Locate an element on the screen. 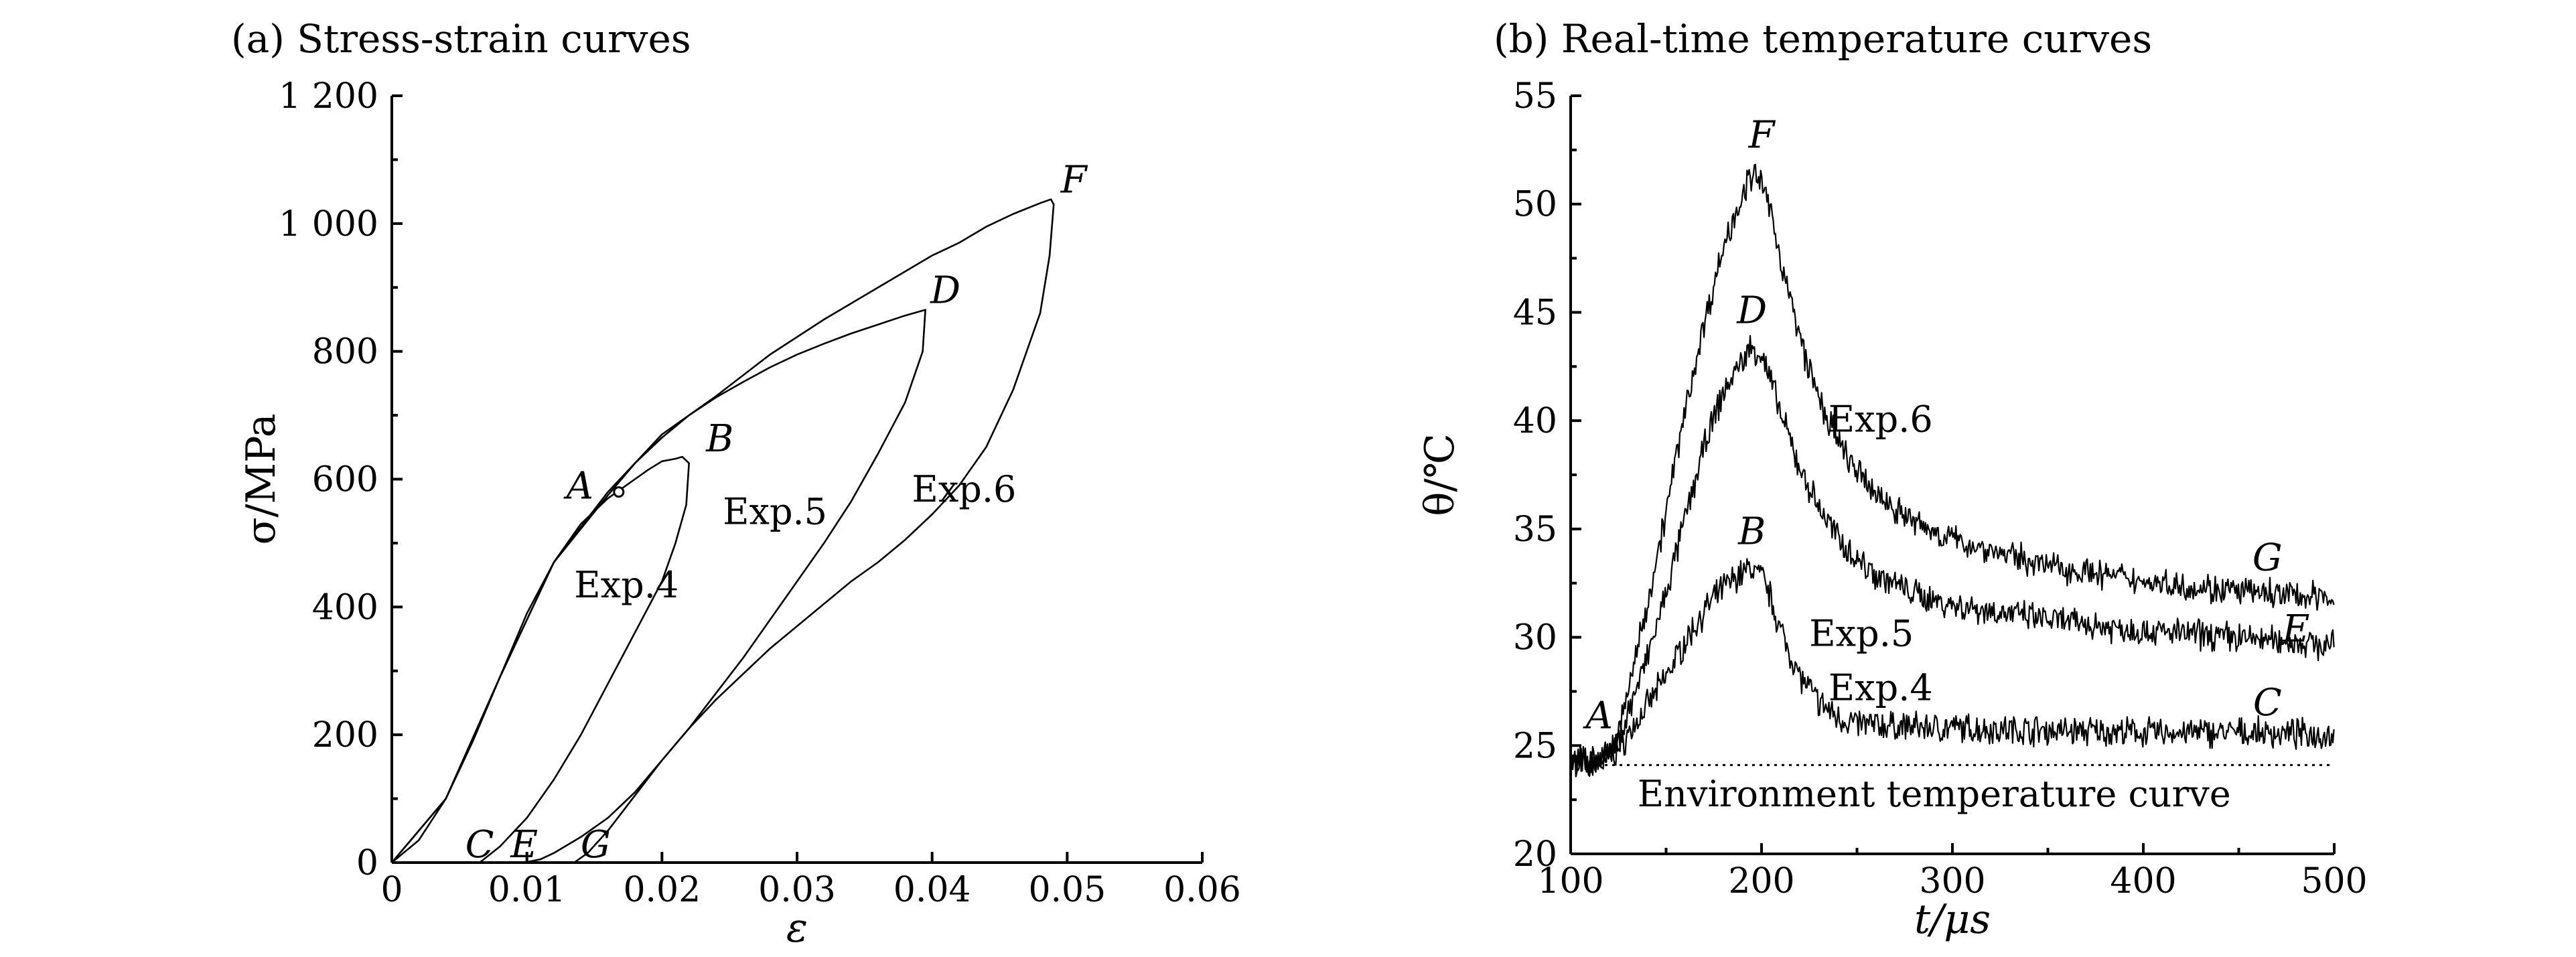 The image size is (2576, 957). x-tick-label: 200 is located at coordinates (1761, 881).